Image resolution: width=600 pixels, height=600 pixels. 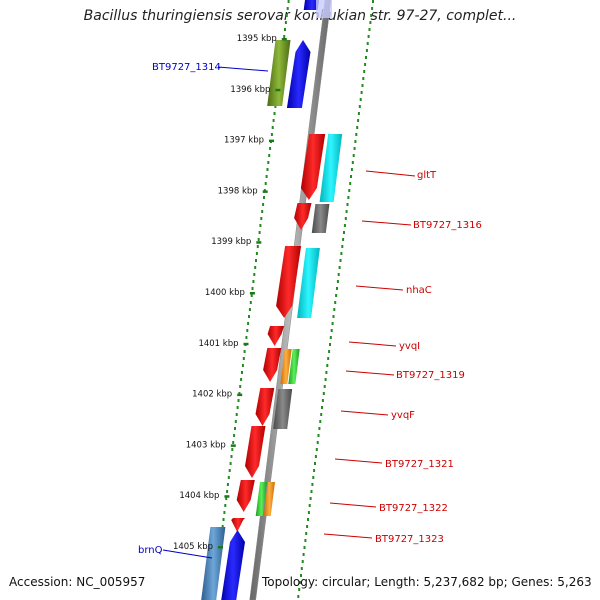 I want to click on gene-label-right: BT9727_1323, so click(x=409, y=539).